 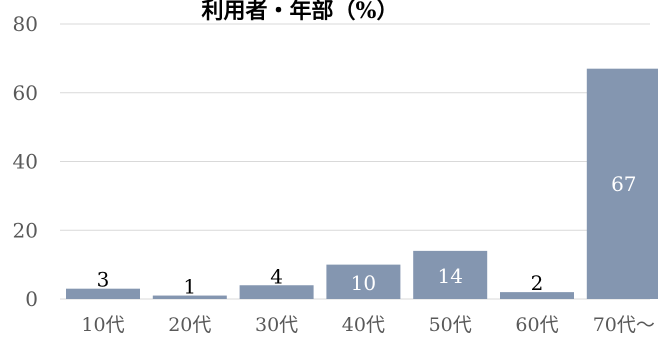 What do you see at coordinates (450, 325) in the screenshot?
I see `x-tick-label: 50代` at bounding box center [450, 325].